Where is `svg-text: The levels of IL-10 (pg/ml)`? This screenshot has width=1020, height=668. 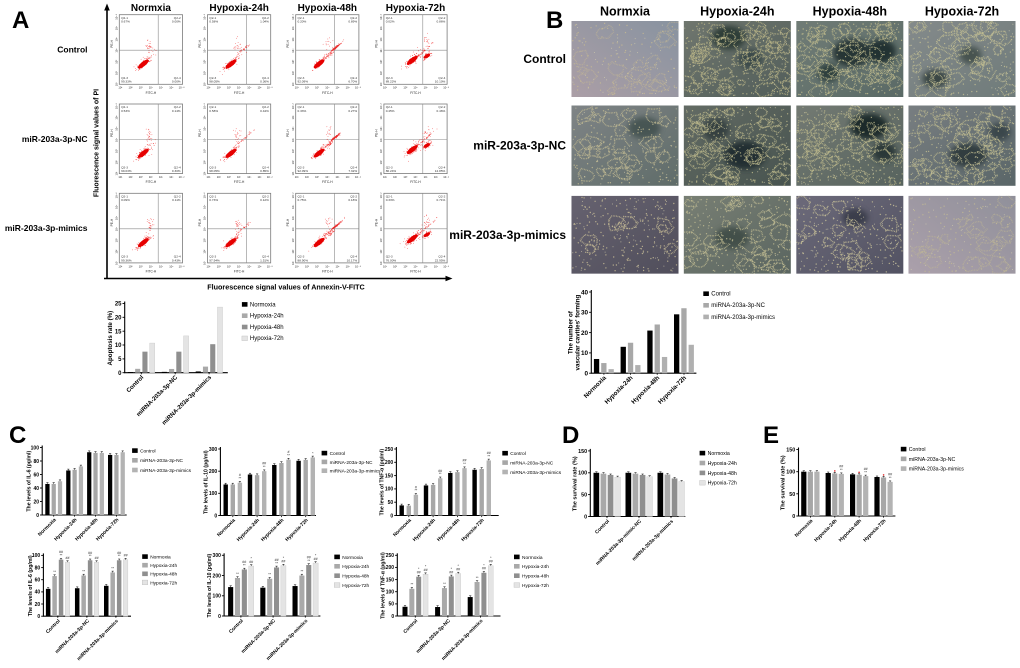
svg-text: The levels of IL-10 (pg/ml) is located at coordinates (206, 482).